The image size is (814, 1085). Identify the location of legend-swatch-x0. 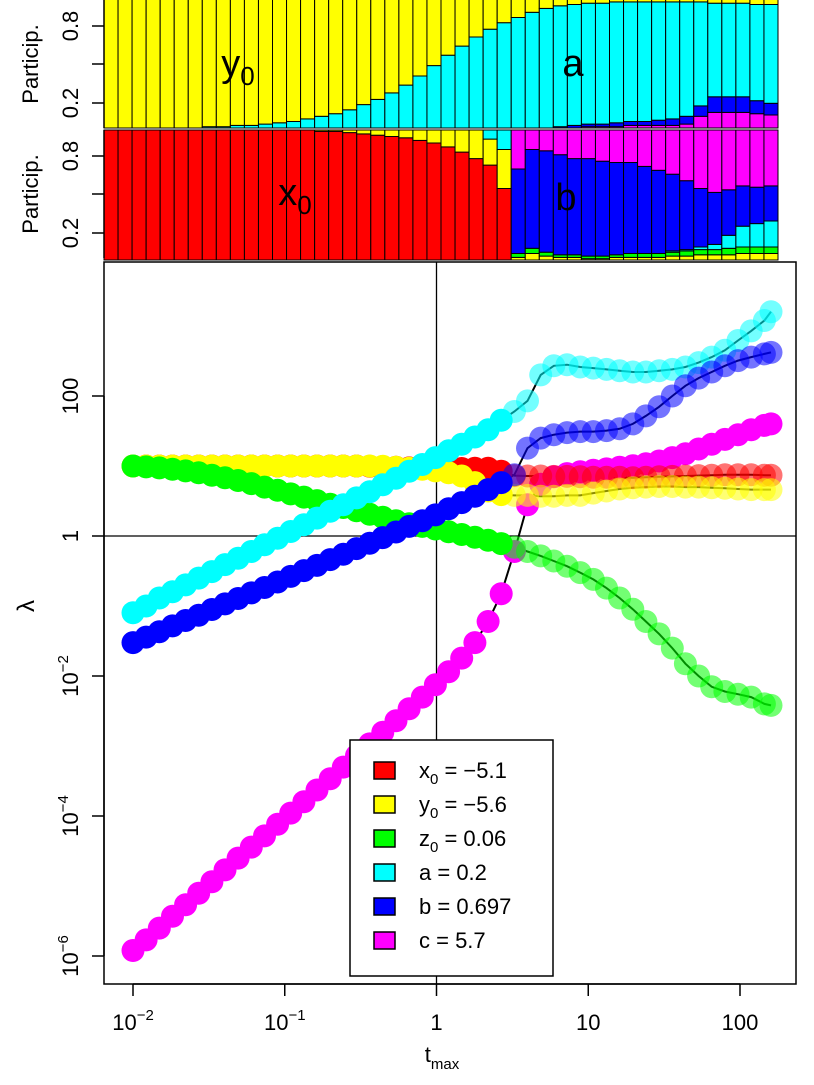
(384, 770).